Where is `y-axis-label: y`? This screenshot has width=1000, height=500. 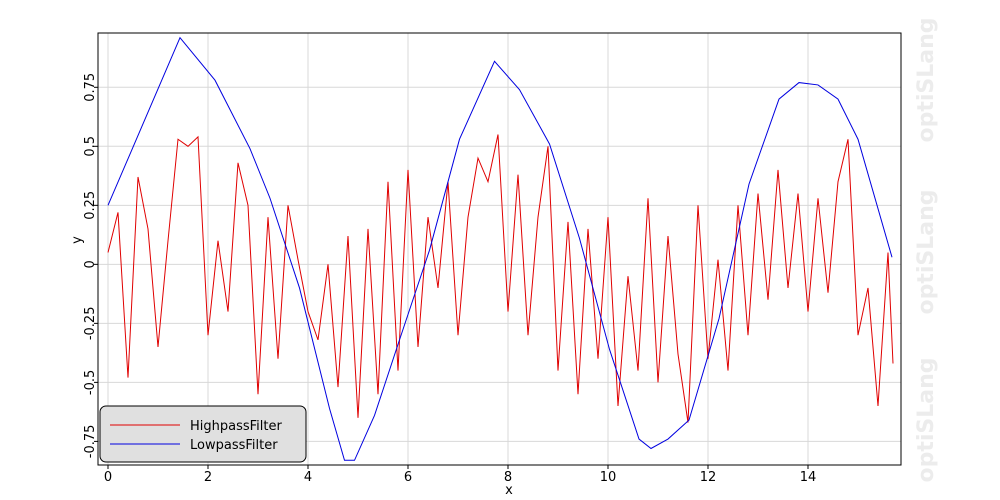 y-axis-label: y is located at coordinates (77, 240).